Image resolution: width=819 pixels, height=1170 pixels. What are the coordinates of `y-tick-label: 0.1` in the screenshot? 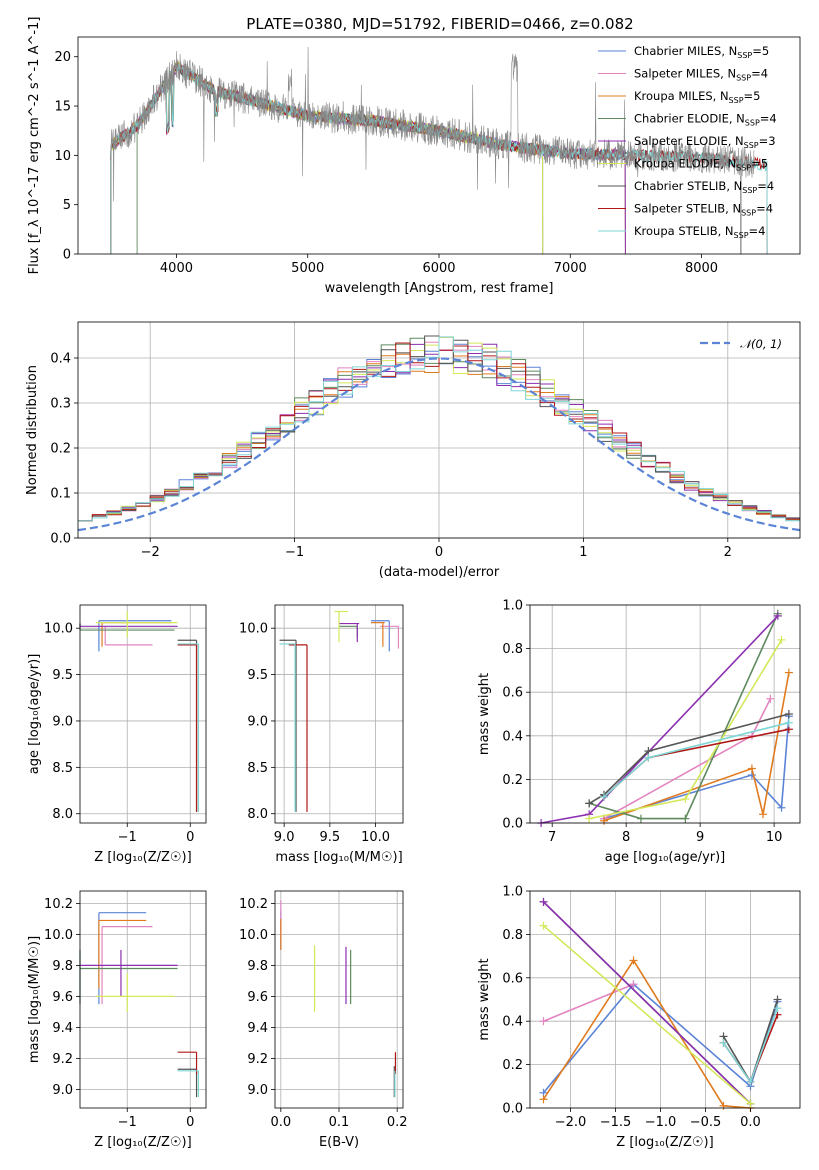 It's located at (60, 494).